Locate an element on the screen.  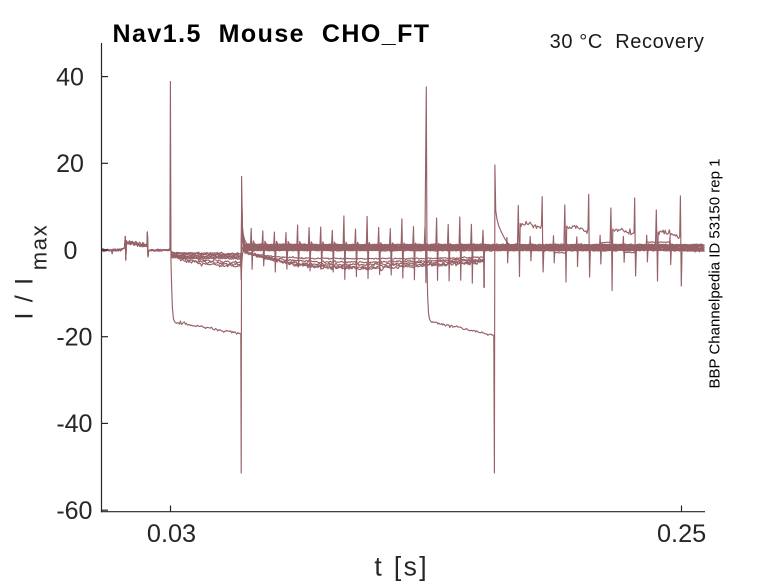
svg-text: 0.03 is located at coordinates (171, 534).